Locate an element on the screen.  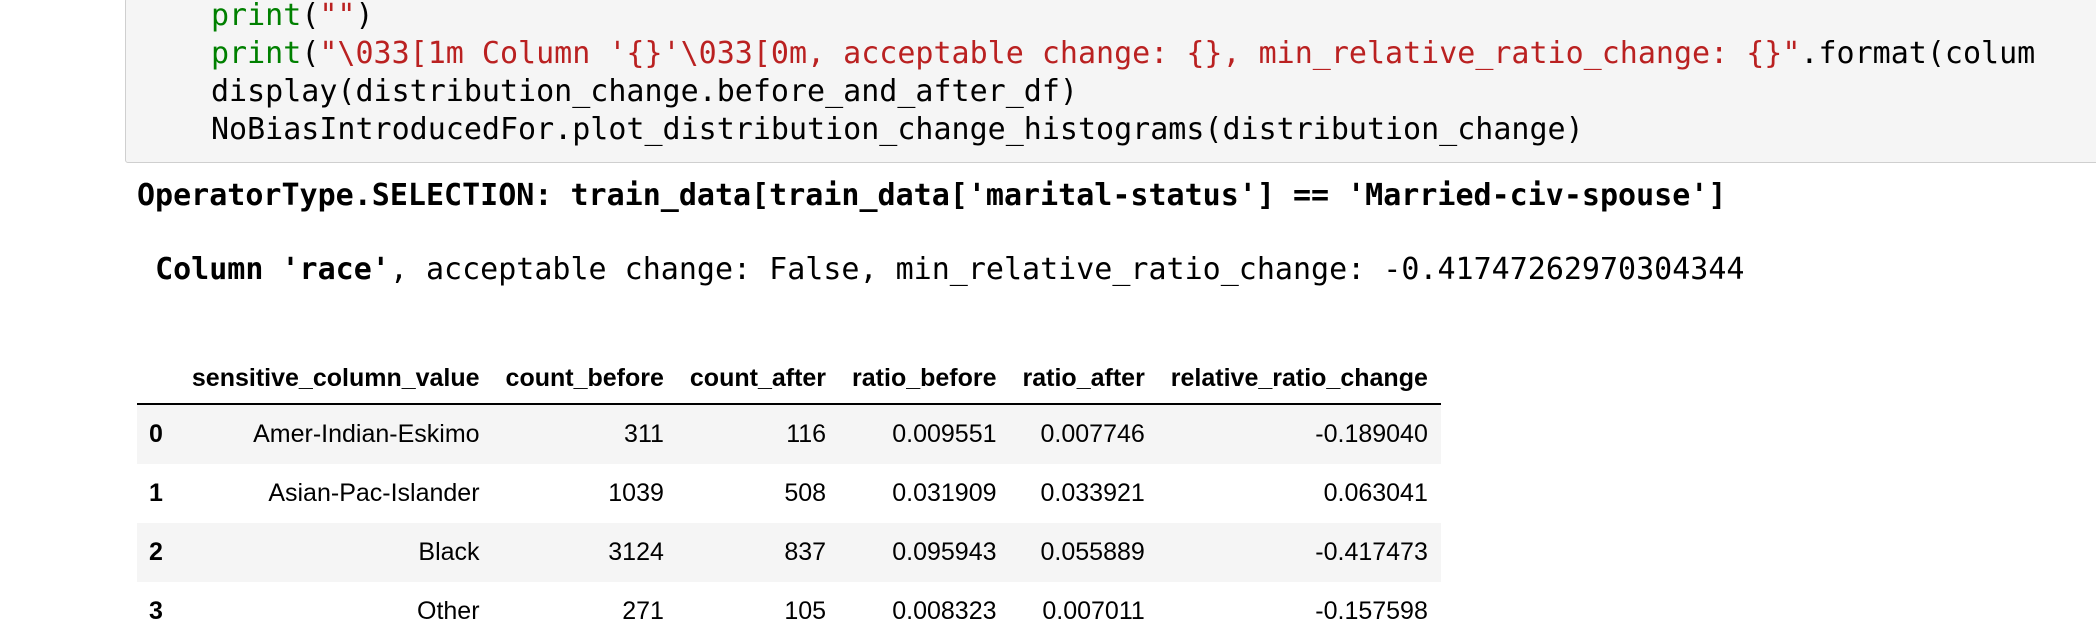
code-string: "" is located at coordinates (337, 16).